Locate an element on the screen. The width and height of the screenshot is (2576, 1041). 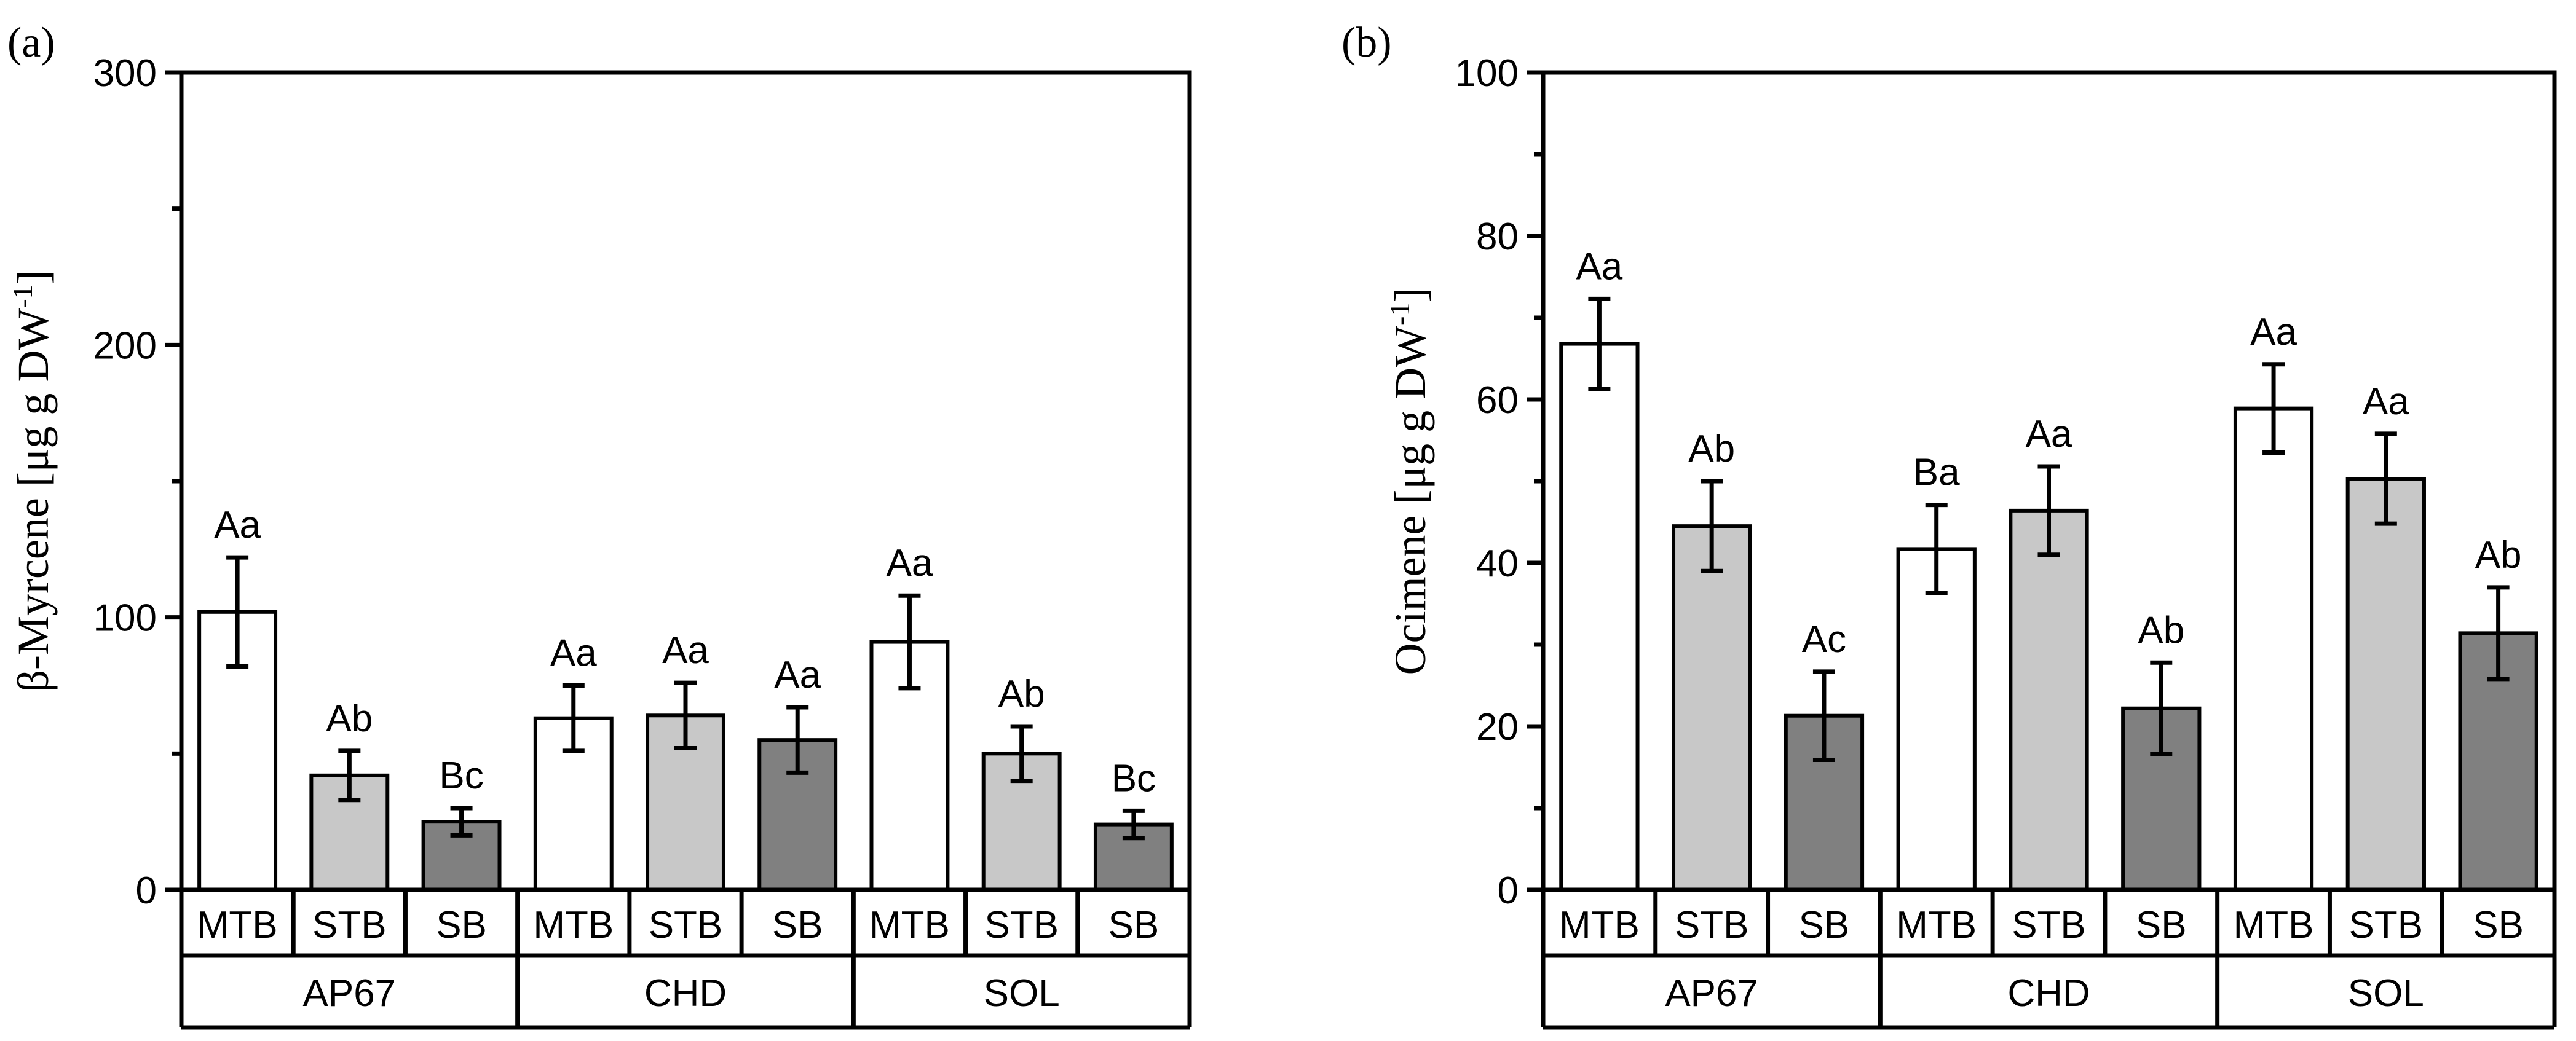
significance-letter: Ac is located at coordinates (1824, 639).